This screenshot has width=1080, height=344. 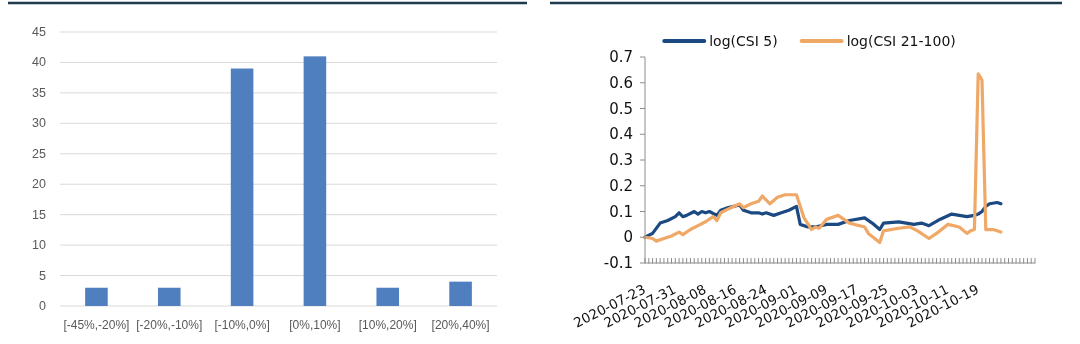 What do you see at coordinates (242, 325) in the screenshot?
I see `x-tick-label: [-10%,0%]` at bounding box center [242, 325].